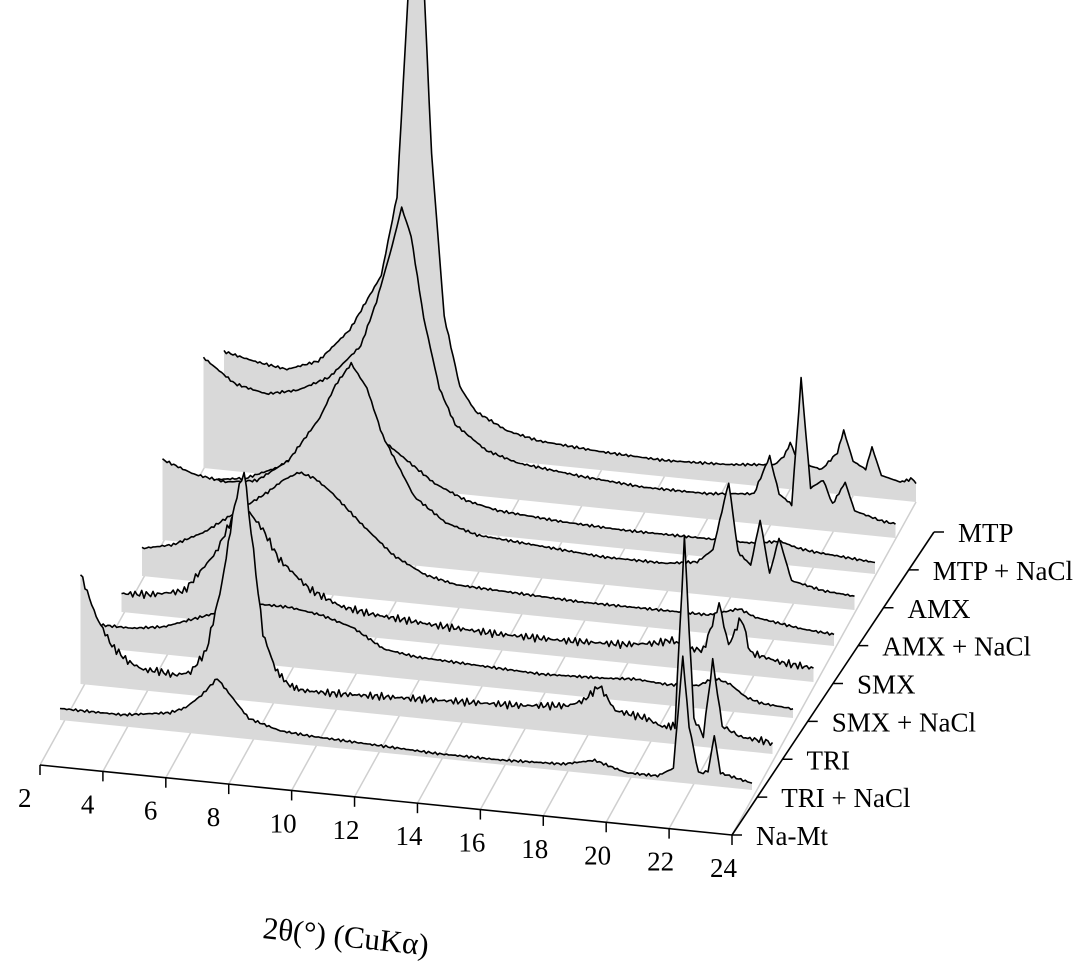 The height and width of the screenshot is (965, 1081). Describe the element at coordinates (88, 804) in the screenshot. I see `x-tick-label: 4` at that location.